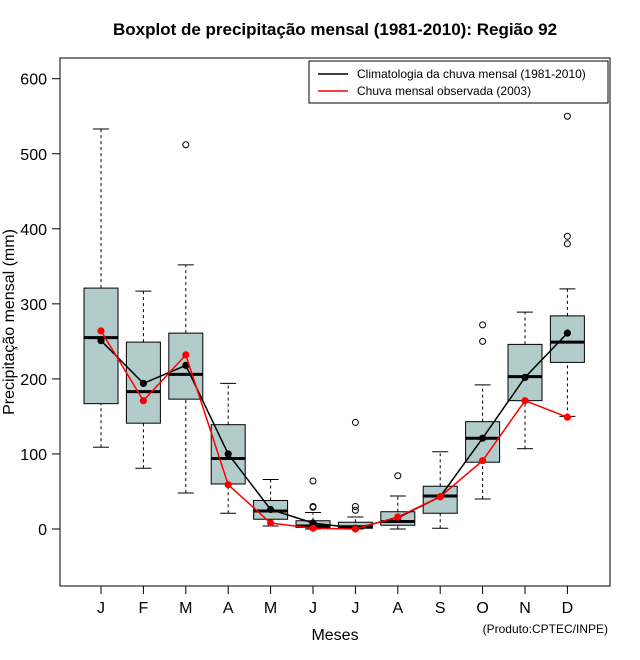 This screenshot has width=640, height=660. Describe the element at coordinates (33, 305) in the screenshot. I see `y-tick-label-300: 300` at that location.